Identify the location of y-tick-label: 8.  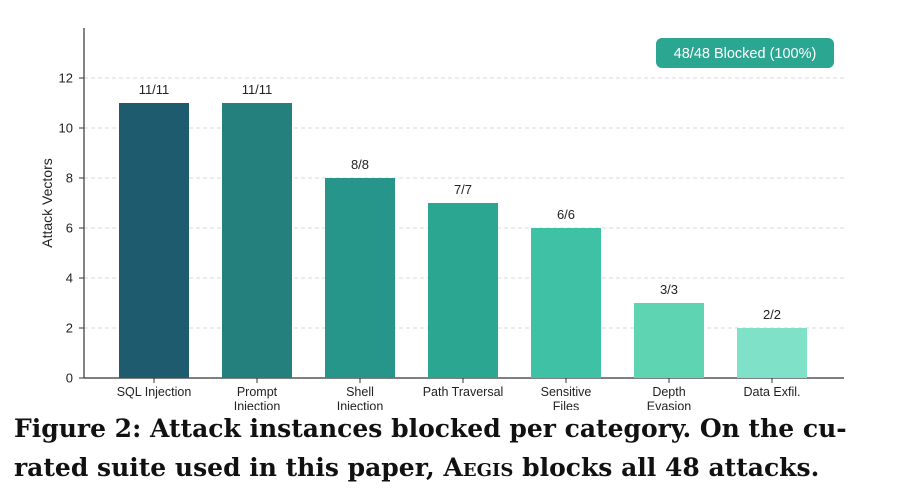
(69, 178).